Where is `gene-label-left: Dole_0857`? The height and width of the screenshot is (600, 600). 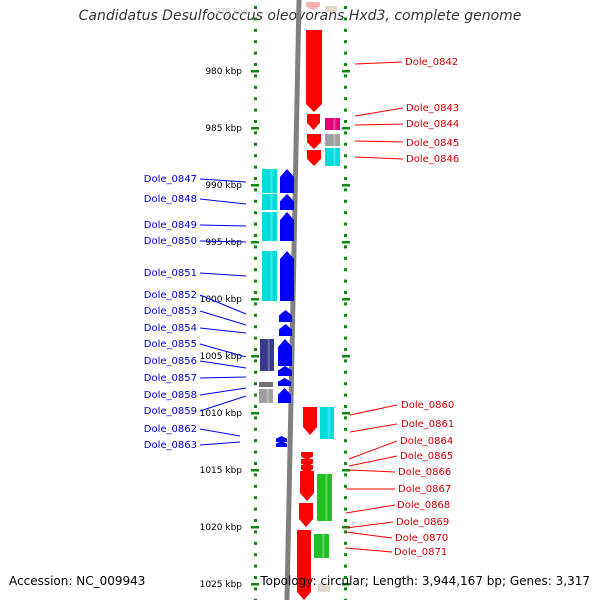 gene-label-left: Dole_0857 is located at coordinates (170, 378).